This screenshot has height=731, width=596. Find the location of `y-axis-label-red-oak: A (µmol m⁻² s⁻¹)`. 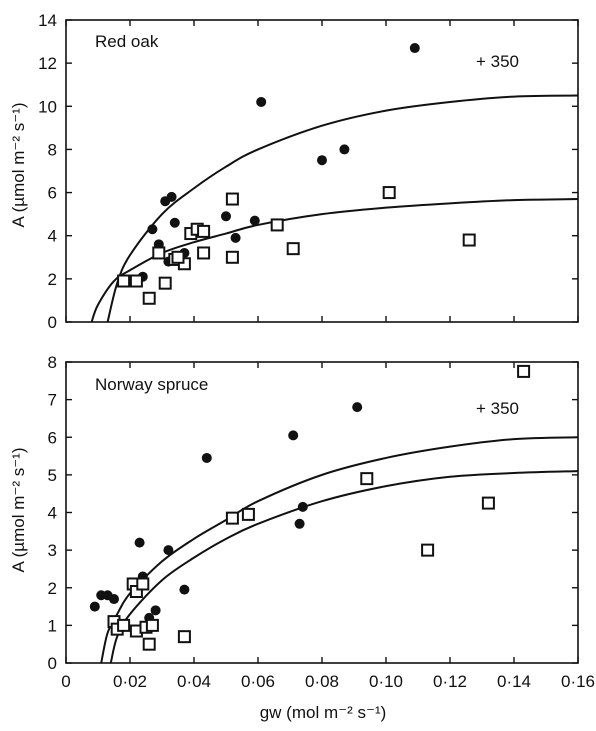

y-axis-label-red-oak: A (µmol m⁻² s⁻¹) is located at coordinates (18, 164).